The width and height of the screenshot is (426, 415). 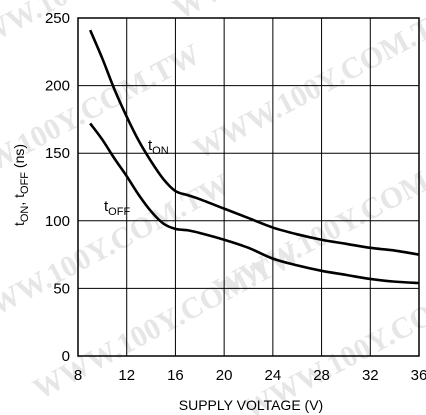 What do you see at coordinates (251, 405) in the screenshot?
I see `x-axis-title: SUPPLY VOLTAGE (V)` at bounding box center [251, 405].